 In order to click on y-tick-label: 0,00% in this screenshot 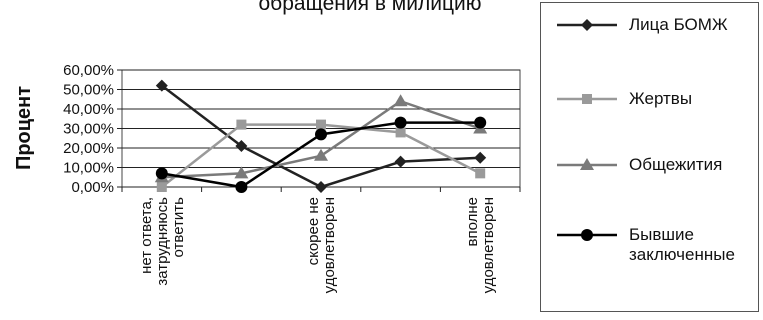, I will do `click(92, 187)`.